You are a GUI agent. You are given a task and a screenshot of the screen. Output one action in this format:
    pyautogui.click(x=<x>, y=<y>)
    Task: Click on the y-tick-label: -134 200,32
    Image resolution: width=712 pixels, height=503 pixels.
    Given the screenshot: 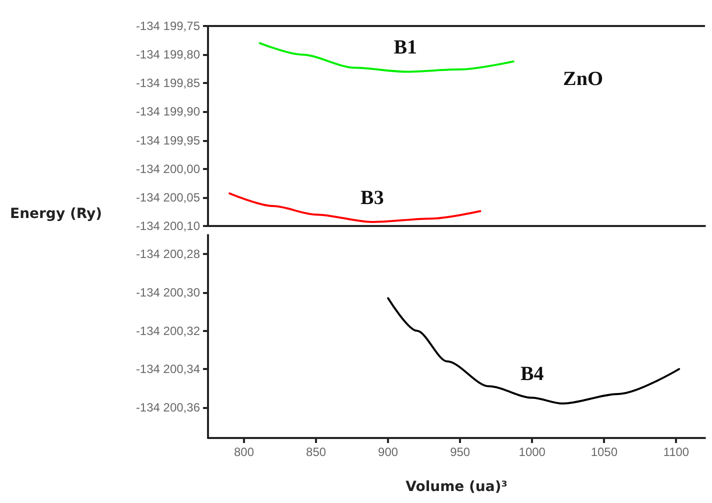 What is the action you would take?
    pyautogui.click(x=168, y=331)
    